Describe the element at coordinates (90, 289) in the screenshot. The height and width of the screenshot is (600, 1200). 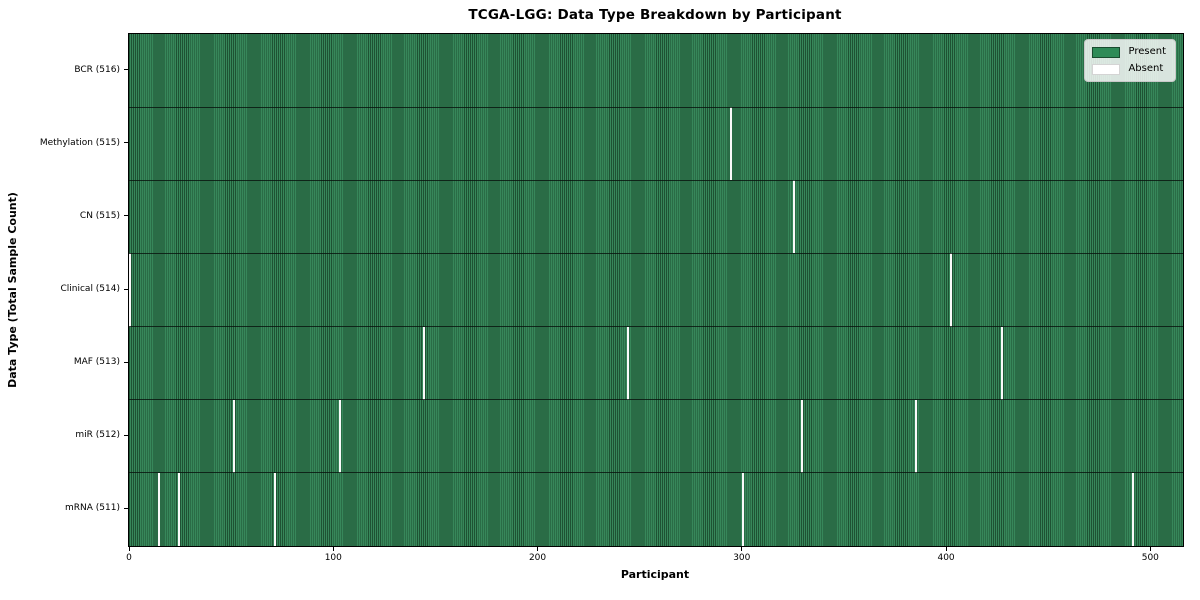
I see `y-tick-label: Clinical (514)` at that location.